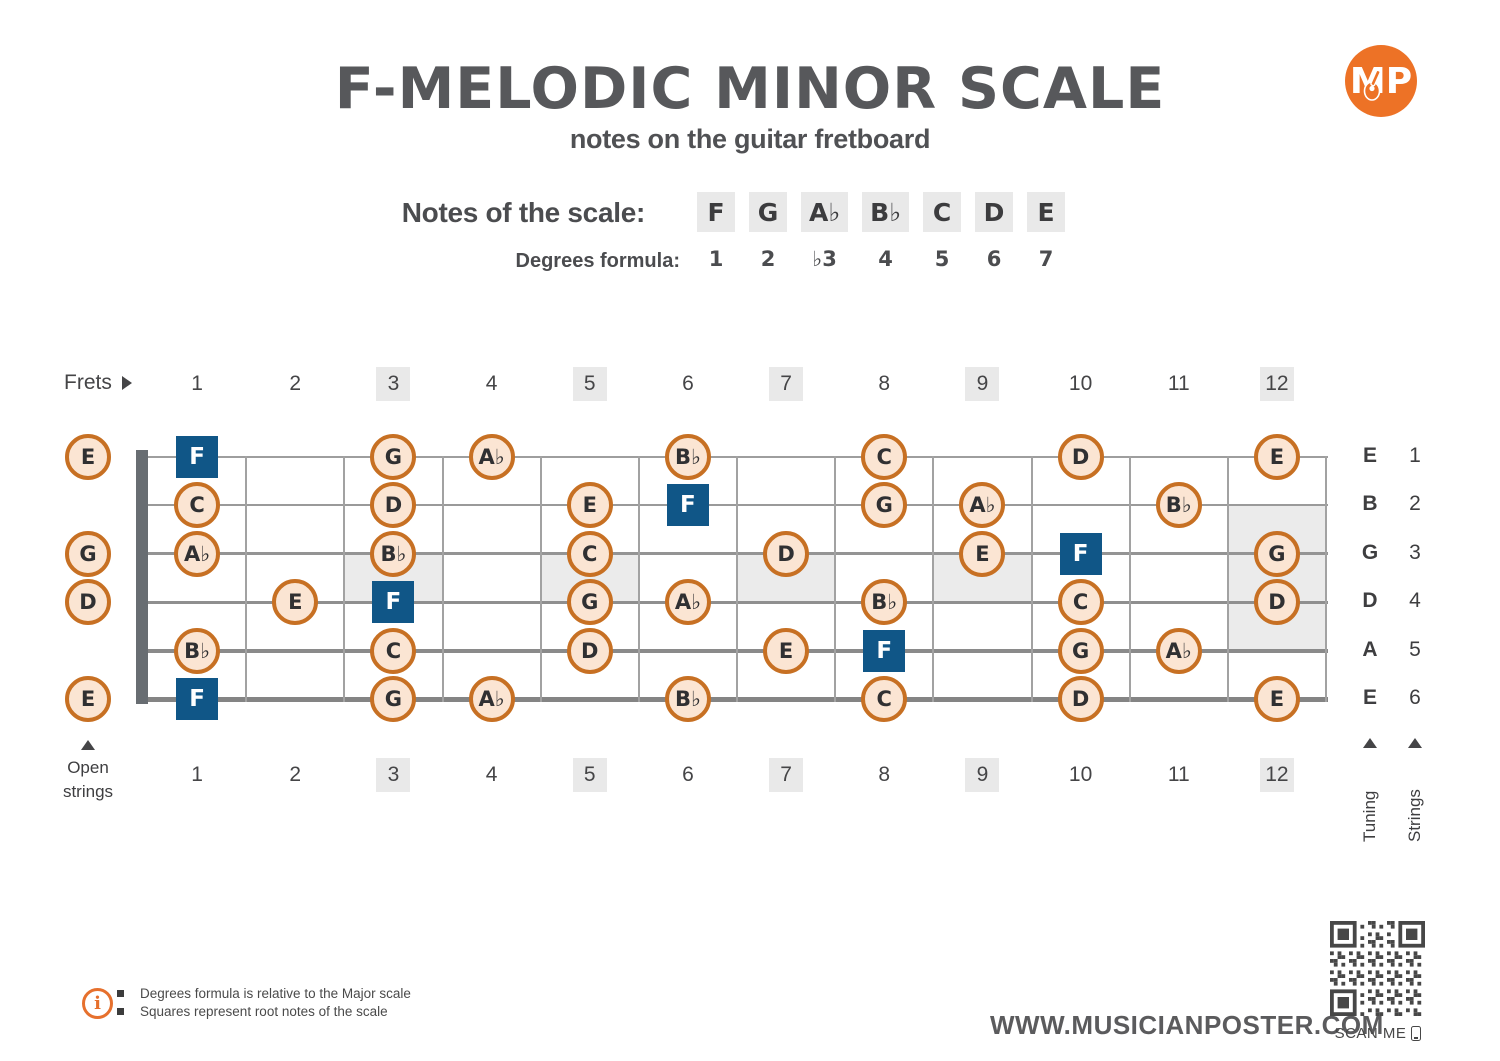 This screenshot has width=1500, height=1061. Describe the element at coordinates (884, 383) in the screenshot. I see `fret-number-top: 8` at that location.